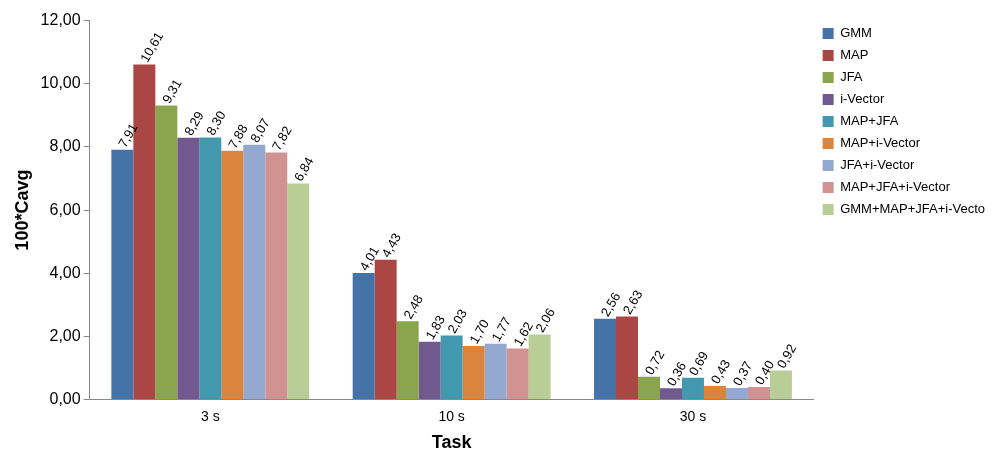 This screenshot has height=466, width=1003. Describe the element at coordinates (854, 55) in the screenshot. I see `legend-label: MAP` at that location.